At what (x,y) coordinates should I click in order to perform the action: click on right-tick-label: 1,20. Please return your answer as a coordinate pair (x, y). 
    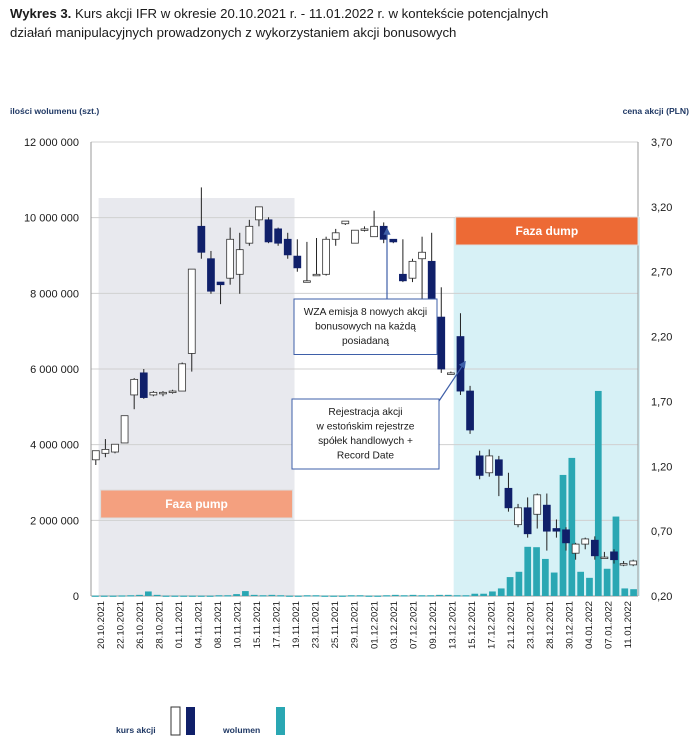
    Looking at the image, I should click on (661, 467).